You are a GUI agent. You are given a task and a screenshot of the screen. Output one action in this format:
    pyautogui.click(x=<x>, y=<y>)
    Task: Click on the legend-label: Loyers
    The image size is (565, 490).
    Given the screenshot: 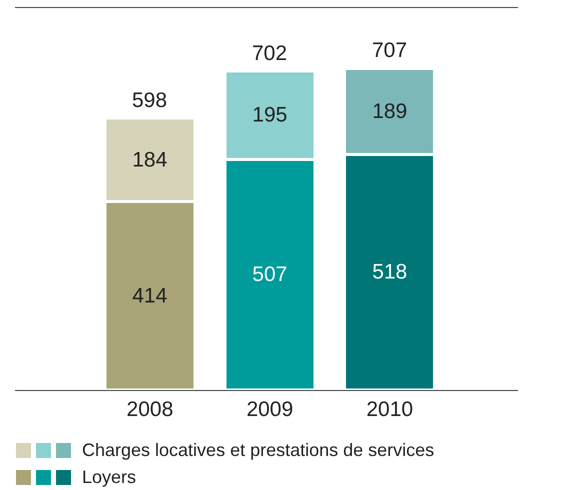 What is the action you would take?
    pyautogui.click(x=109, y=477)
    